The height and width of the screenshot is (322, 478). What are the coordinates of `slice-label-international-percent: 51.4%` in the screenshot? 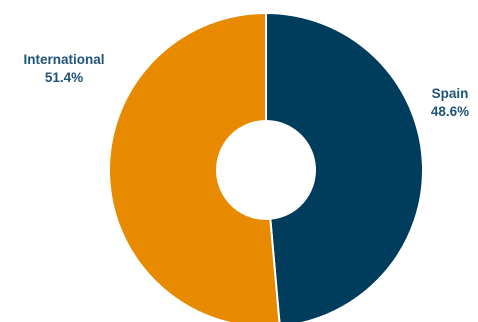 It's located at (64, 77).